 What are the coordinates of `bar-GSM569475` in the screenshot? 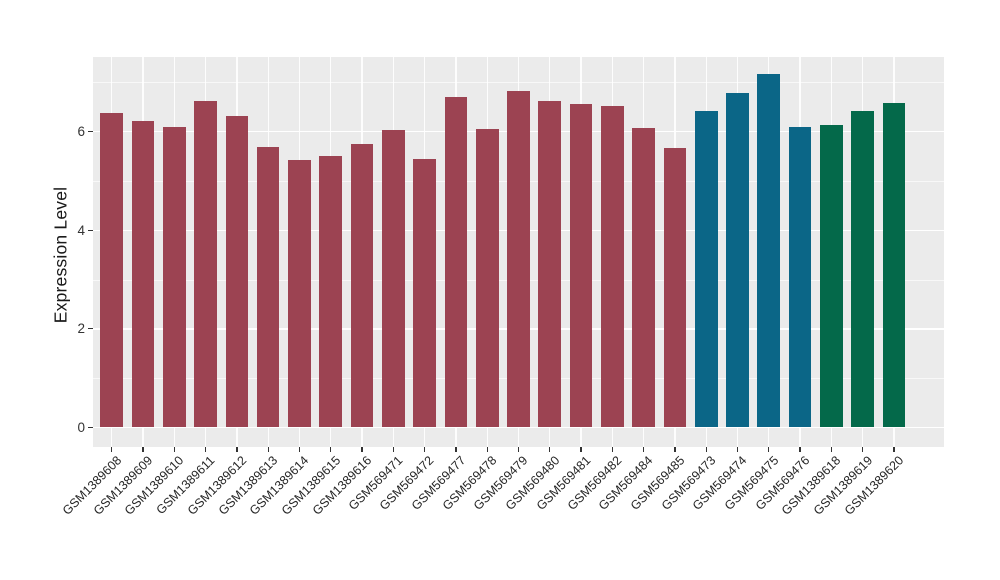 It's located at (769, 250).